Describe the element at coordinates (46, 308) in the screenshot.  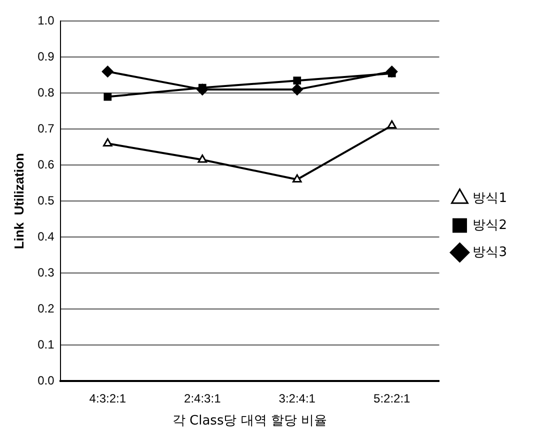
I see `y-tick-label: 0.2` at that location.